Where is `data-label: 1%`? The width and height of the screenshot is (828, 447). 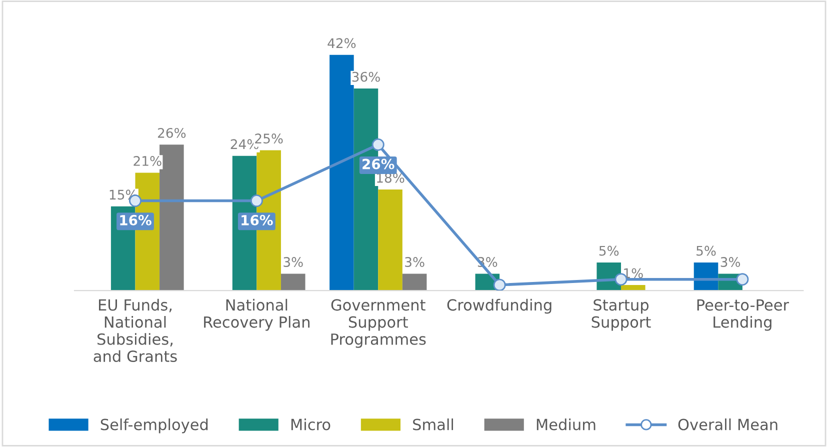
data-label: 1% is located at coordinates (633, 273).